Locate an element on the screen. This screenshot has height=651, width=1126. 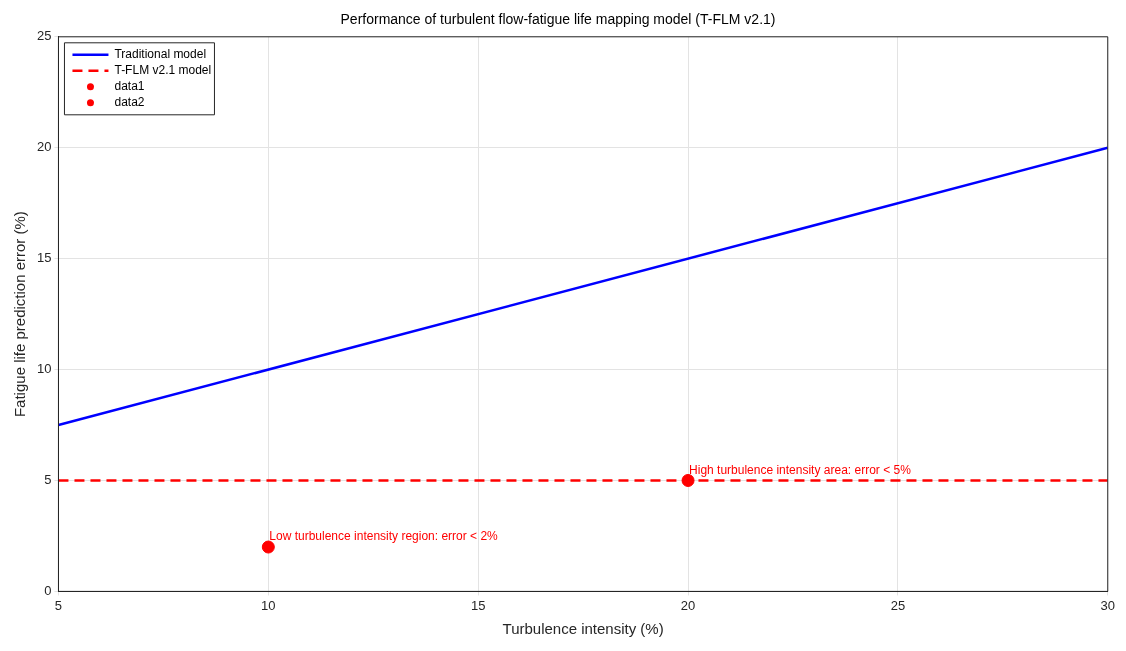
x-tick-label: 25 is located at coordinates (898, 605).